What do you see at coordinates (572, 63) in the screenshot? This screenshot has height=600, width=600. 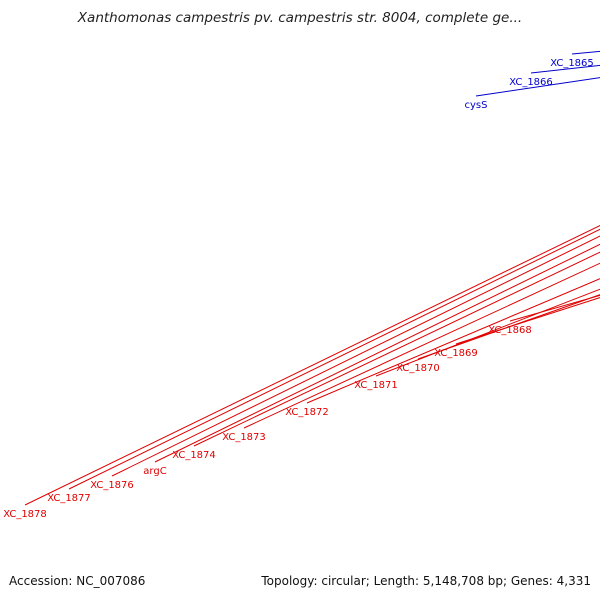 I see `gene-label: XC_1865` at bounding box center [572, 63].